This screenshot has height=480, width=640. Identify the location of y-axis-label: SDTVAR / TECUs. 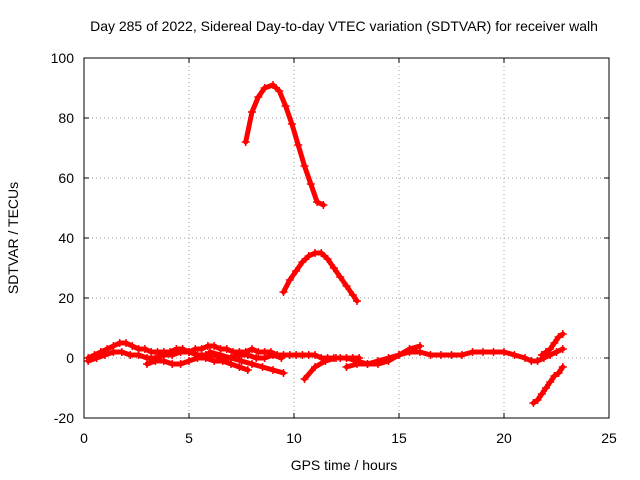
(13, 238).